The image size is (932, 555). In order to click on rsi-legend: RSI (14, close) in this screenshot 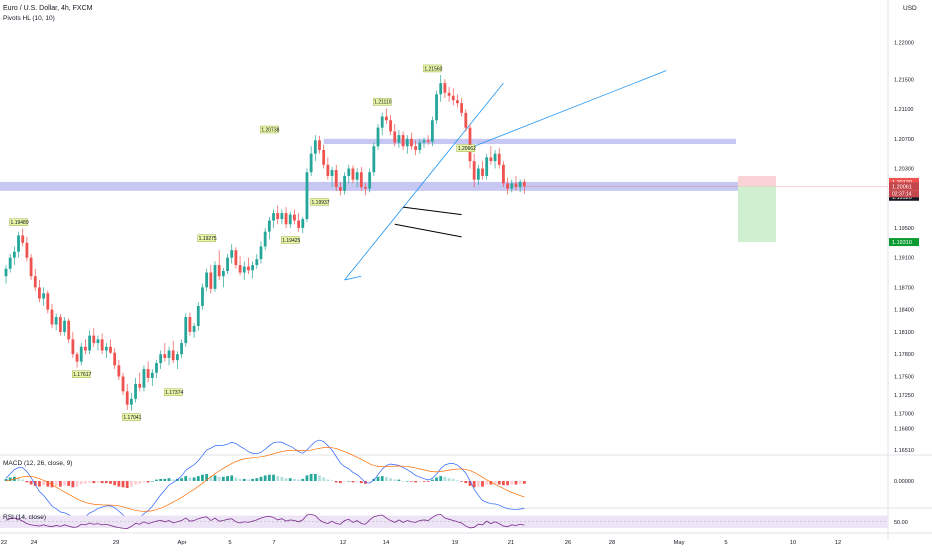, I will do `click(24, 517)`.